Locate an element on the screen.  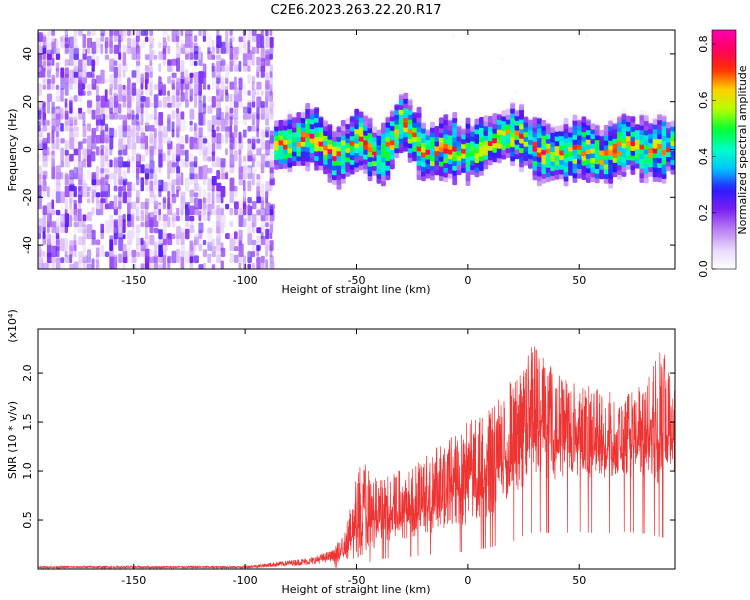
colorbar-tick-label: 0.4 is located at coordinates (703, 157).